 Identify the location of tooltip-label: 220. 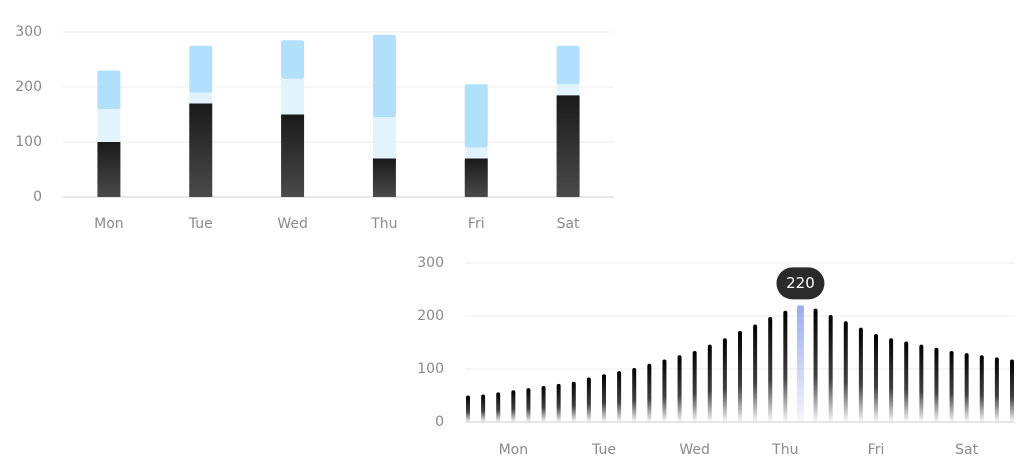
(800, 283).